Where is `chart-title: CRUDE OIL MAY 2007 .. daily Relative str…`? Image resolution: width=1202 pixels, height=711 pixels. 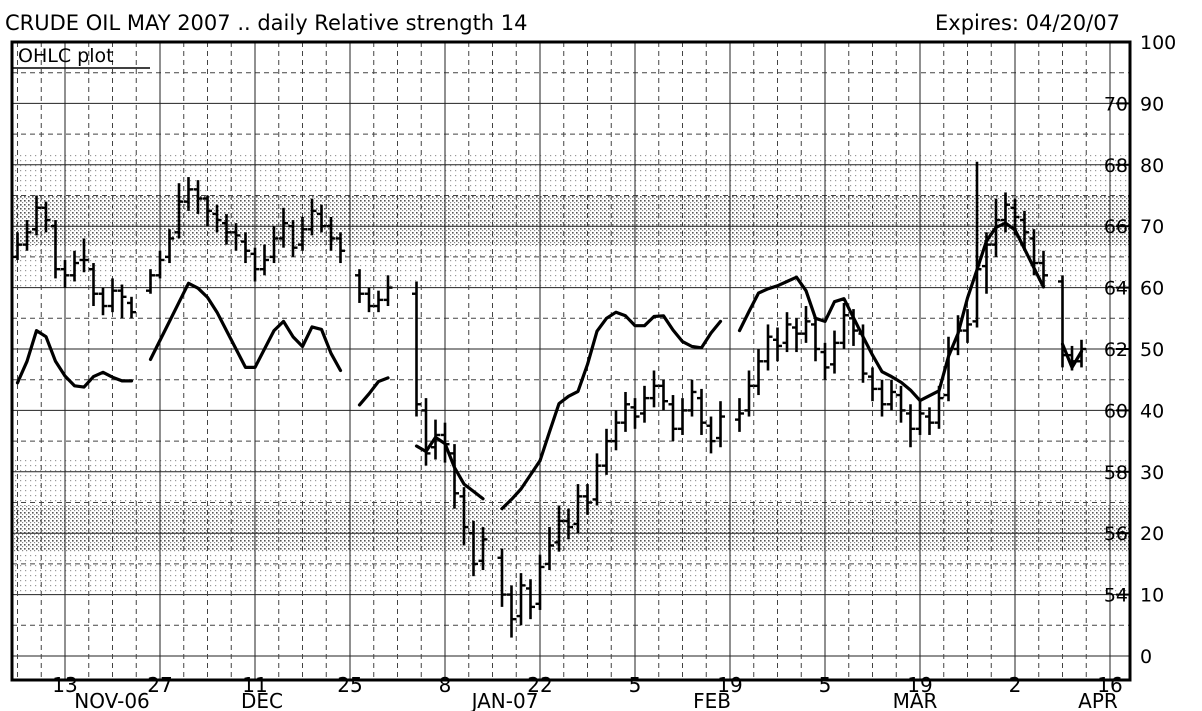
chart-title: CRUDE OIL MAY 2007 .. daily Relative str… is located at coordinates (266, 23).